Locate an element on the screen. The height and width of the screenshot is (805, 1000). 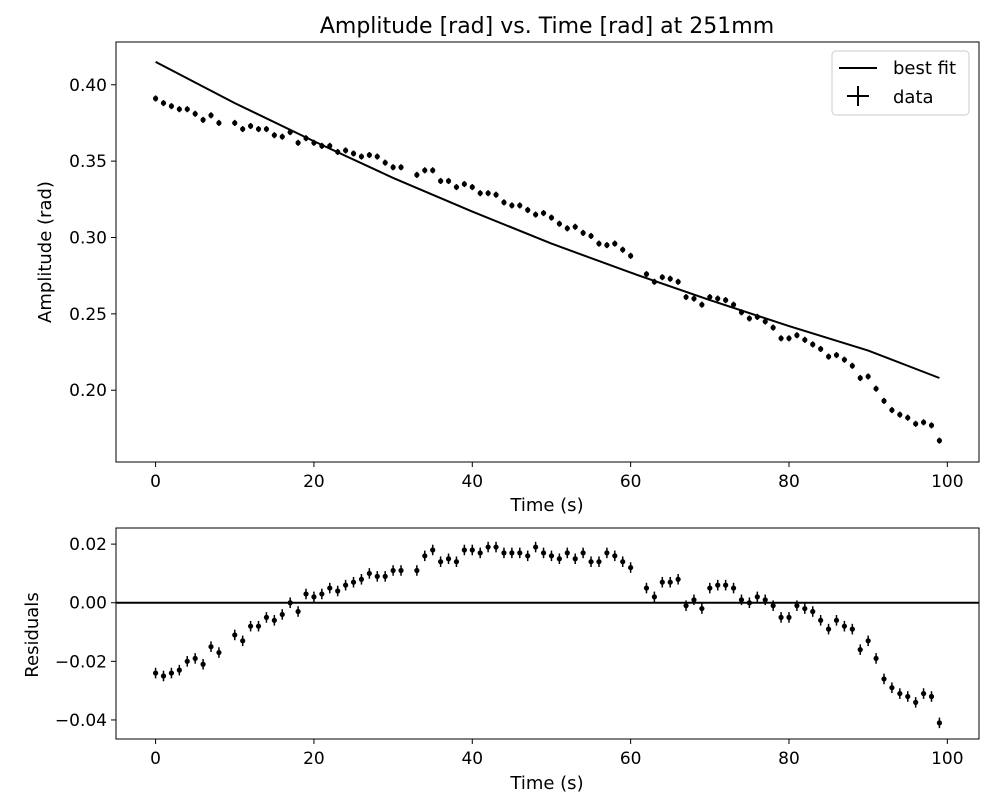
amplitude-x-axis-label: Time (s) is located at coordinates (546, 505).